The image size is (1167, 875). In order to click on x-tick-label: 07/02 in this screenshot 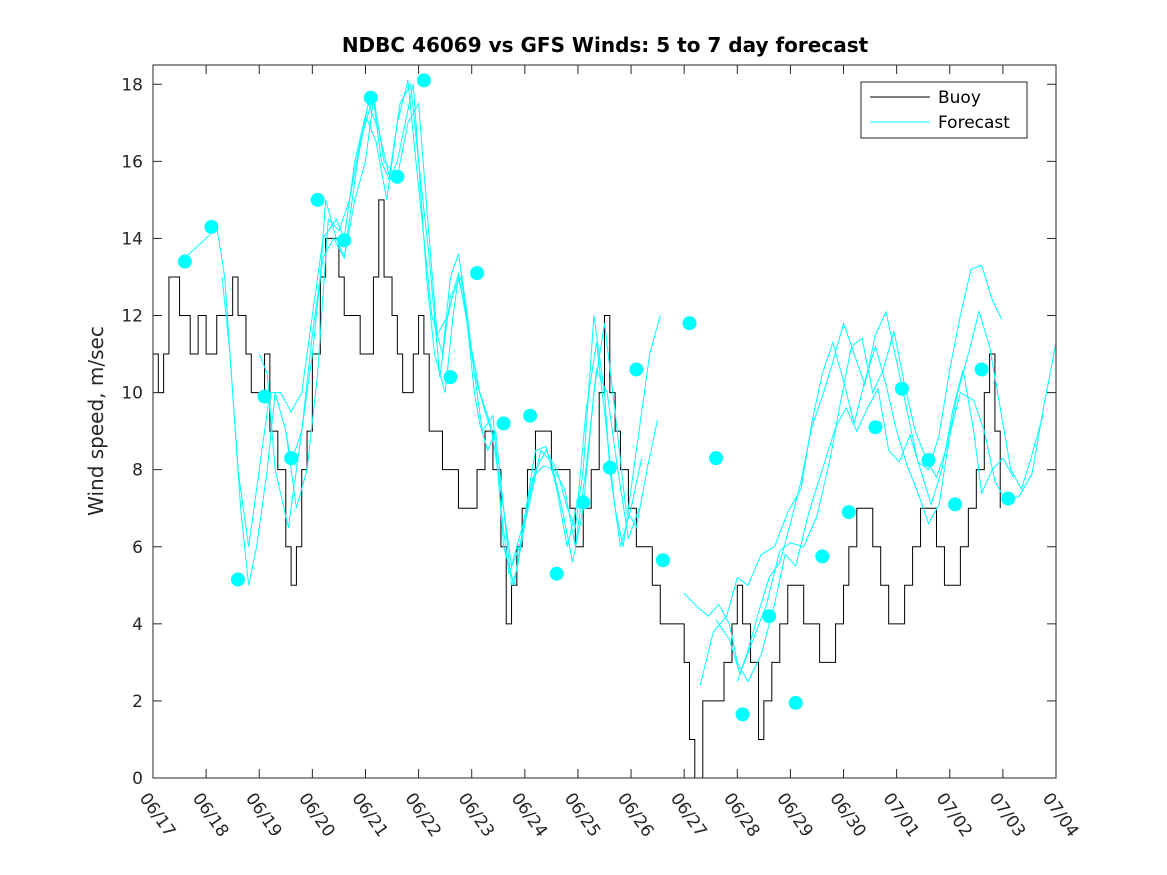, I will do `click(954, 815)`.